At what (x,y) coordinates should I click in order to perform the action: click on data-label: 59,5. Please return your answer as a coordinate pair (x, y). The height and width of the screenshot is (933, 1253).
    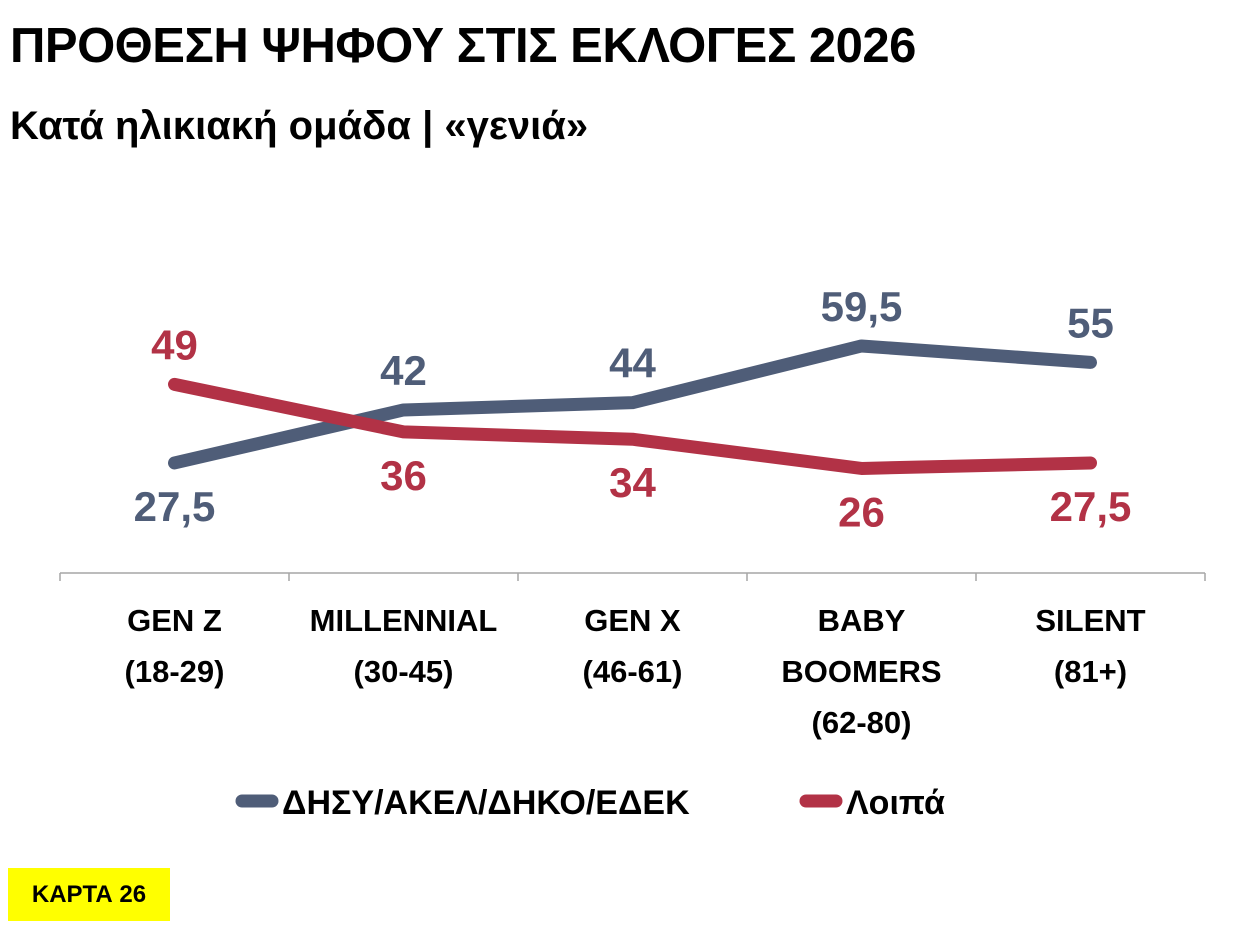
    Looking at the image, I should click on (862, 306).